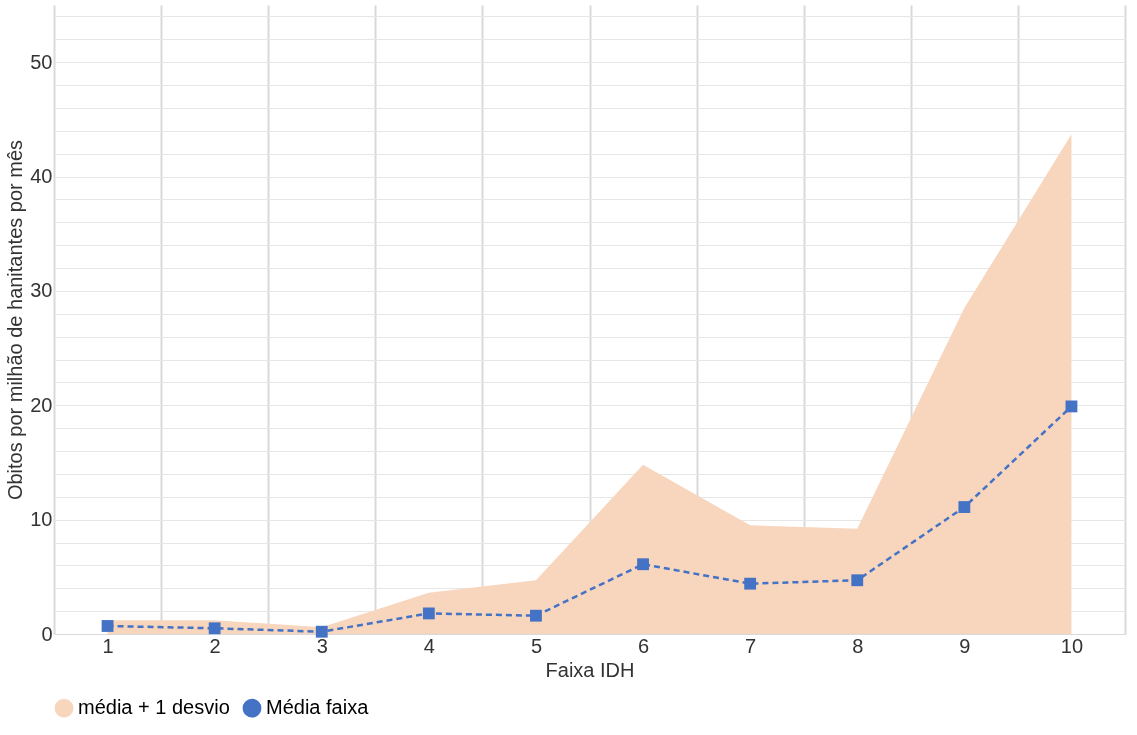 The height and width of the screenshot is (735, 1137). Describe the element at coordinates (47, 633) in the screenshot. I see `y-tick-label: 0` at that location.